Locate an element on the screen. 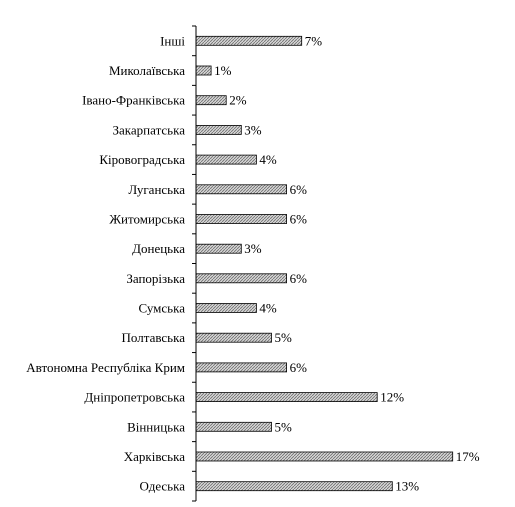 This screenshot has width=515, height=507. value-label: 1% is located at coordinates (223, 70).